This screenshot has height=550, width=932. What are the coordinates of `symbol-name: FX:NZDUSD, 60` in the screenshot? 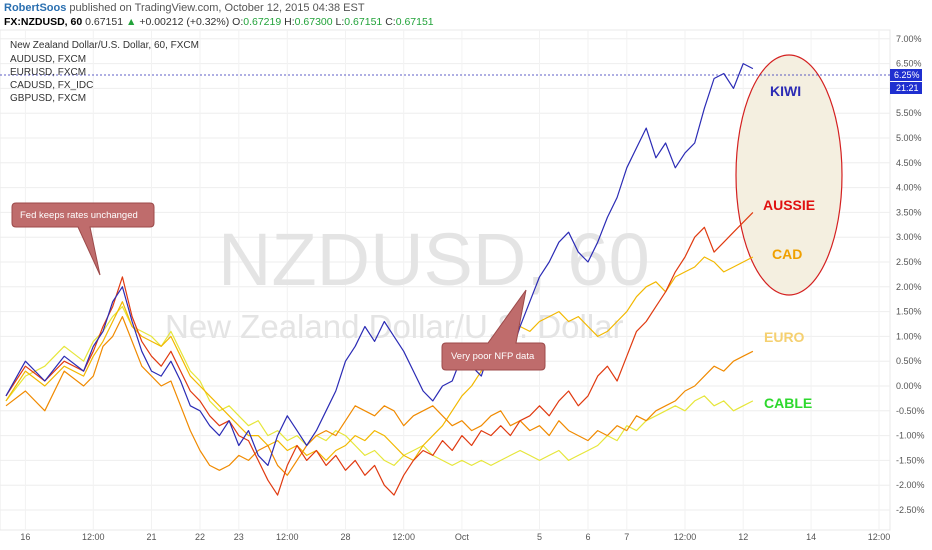 It's located at (43, 22).